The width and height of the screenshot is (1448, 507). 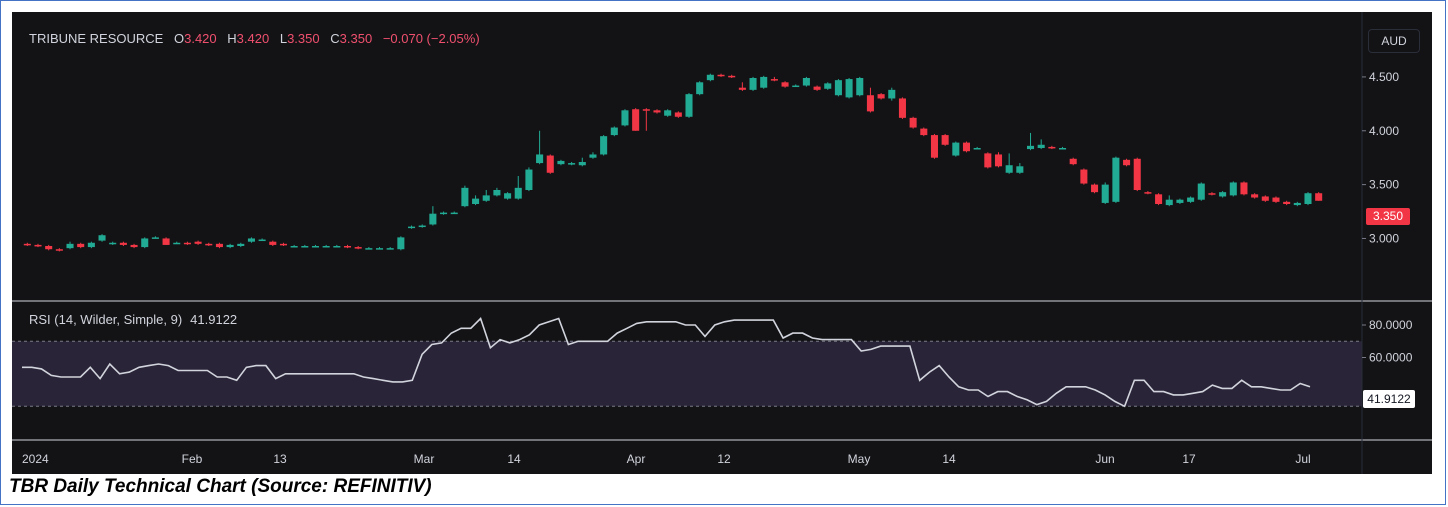 I want to click on rsi-band, so click(x=687, y=374).